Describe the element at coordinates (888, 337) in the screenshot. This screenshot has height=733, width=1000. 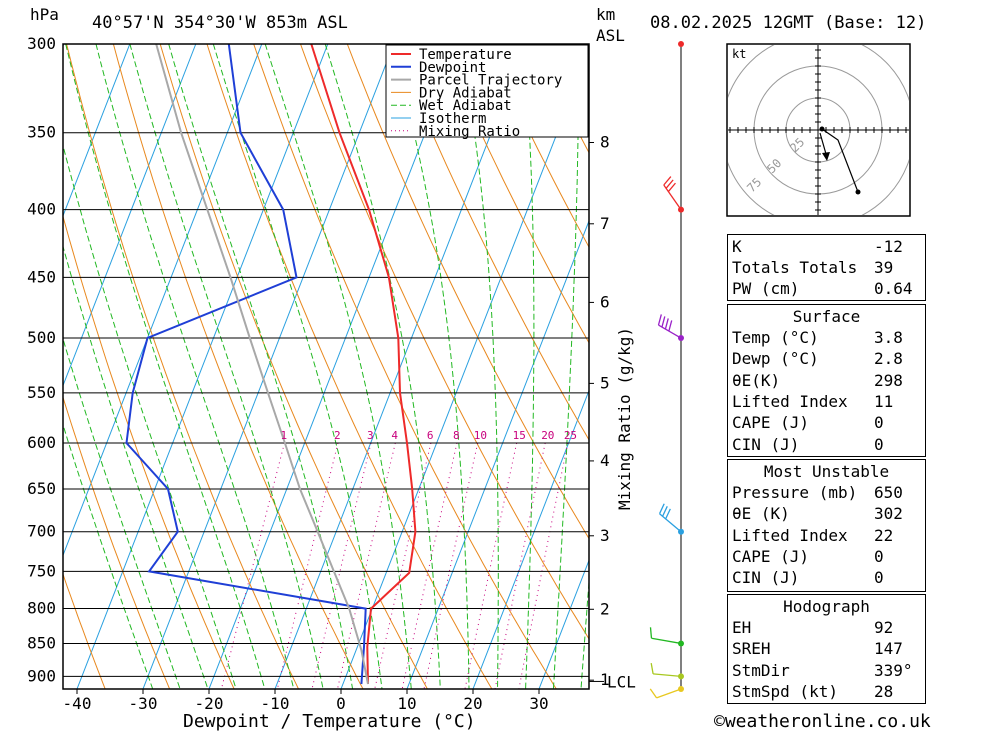
I see `surface-value: 3.8` at that location.